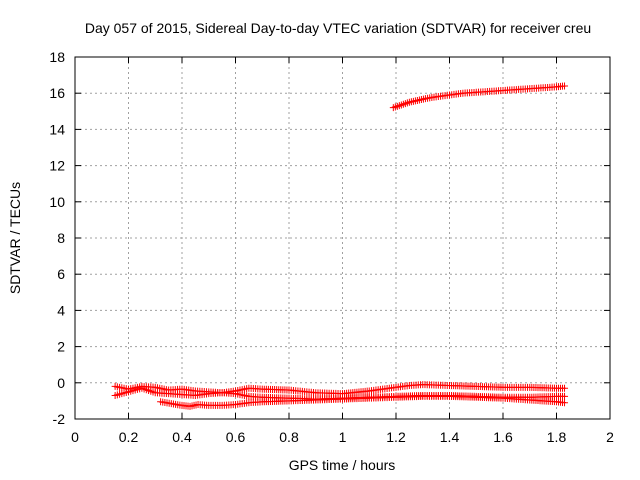 This screenshot has width=640, height=480. I want to click on series-track-high, so click(479, 97).